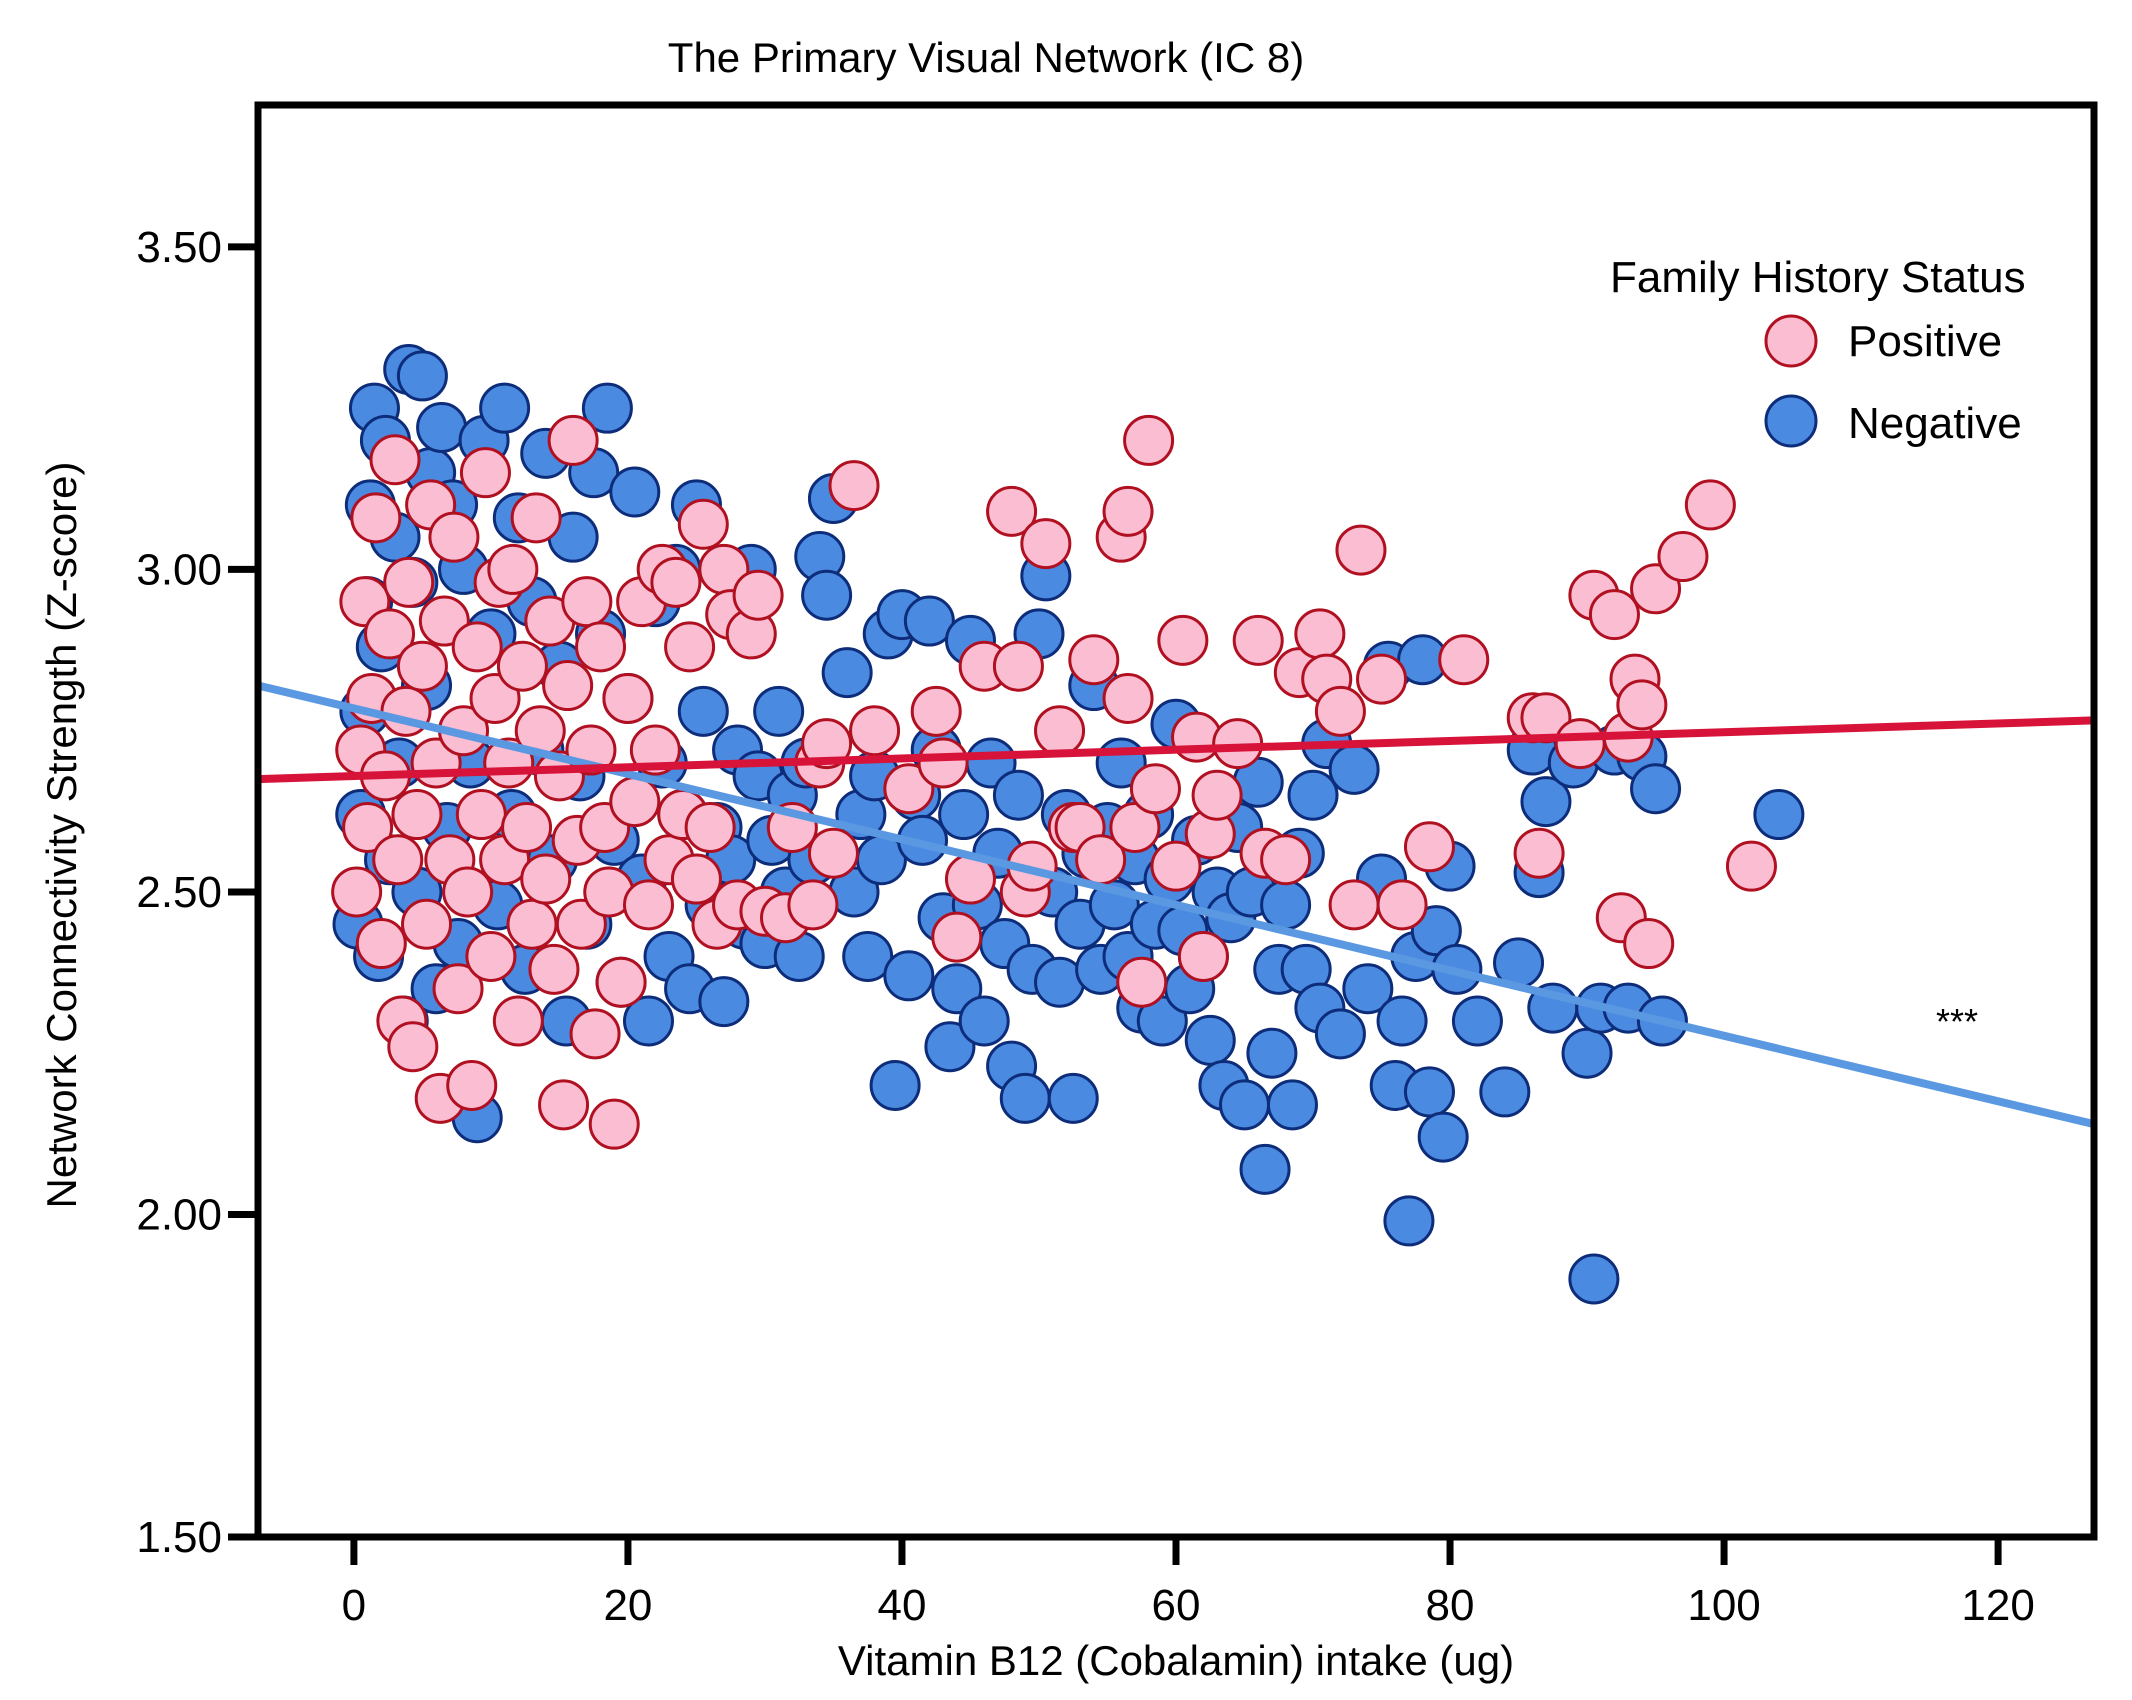  I want to click on y-tick-label: 3.50, so click(179, 247).